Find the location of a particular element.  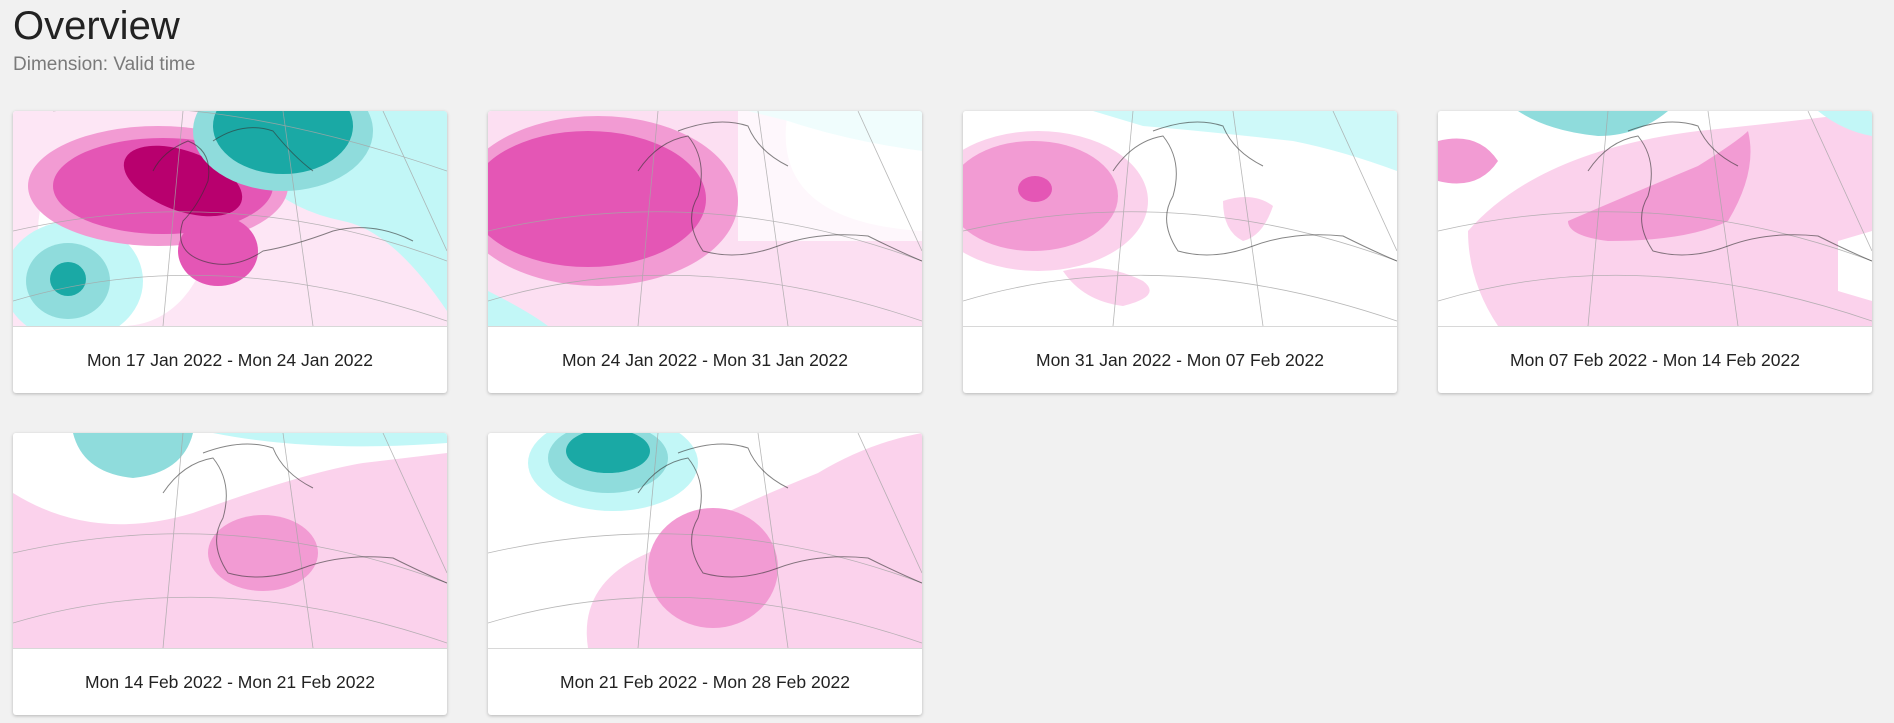

map-card-5: Mon 14 Feb 2022 - Mon 21 Feb 2022 is located at coordinates (230, 574).